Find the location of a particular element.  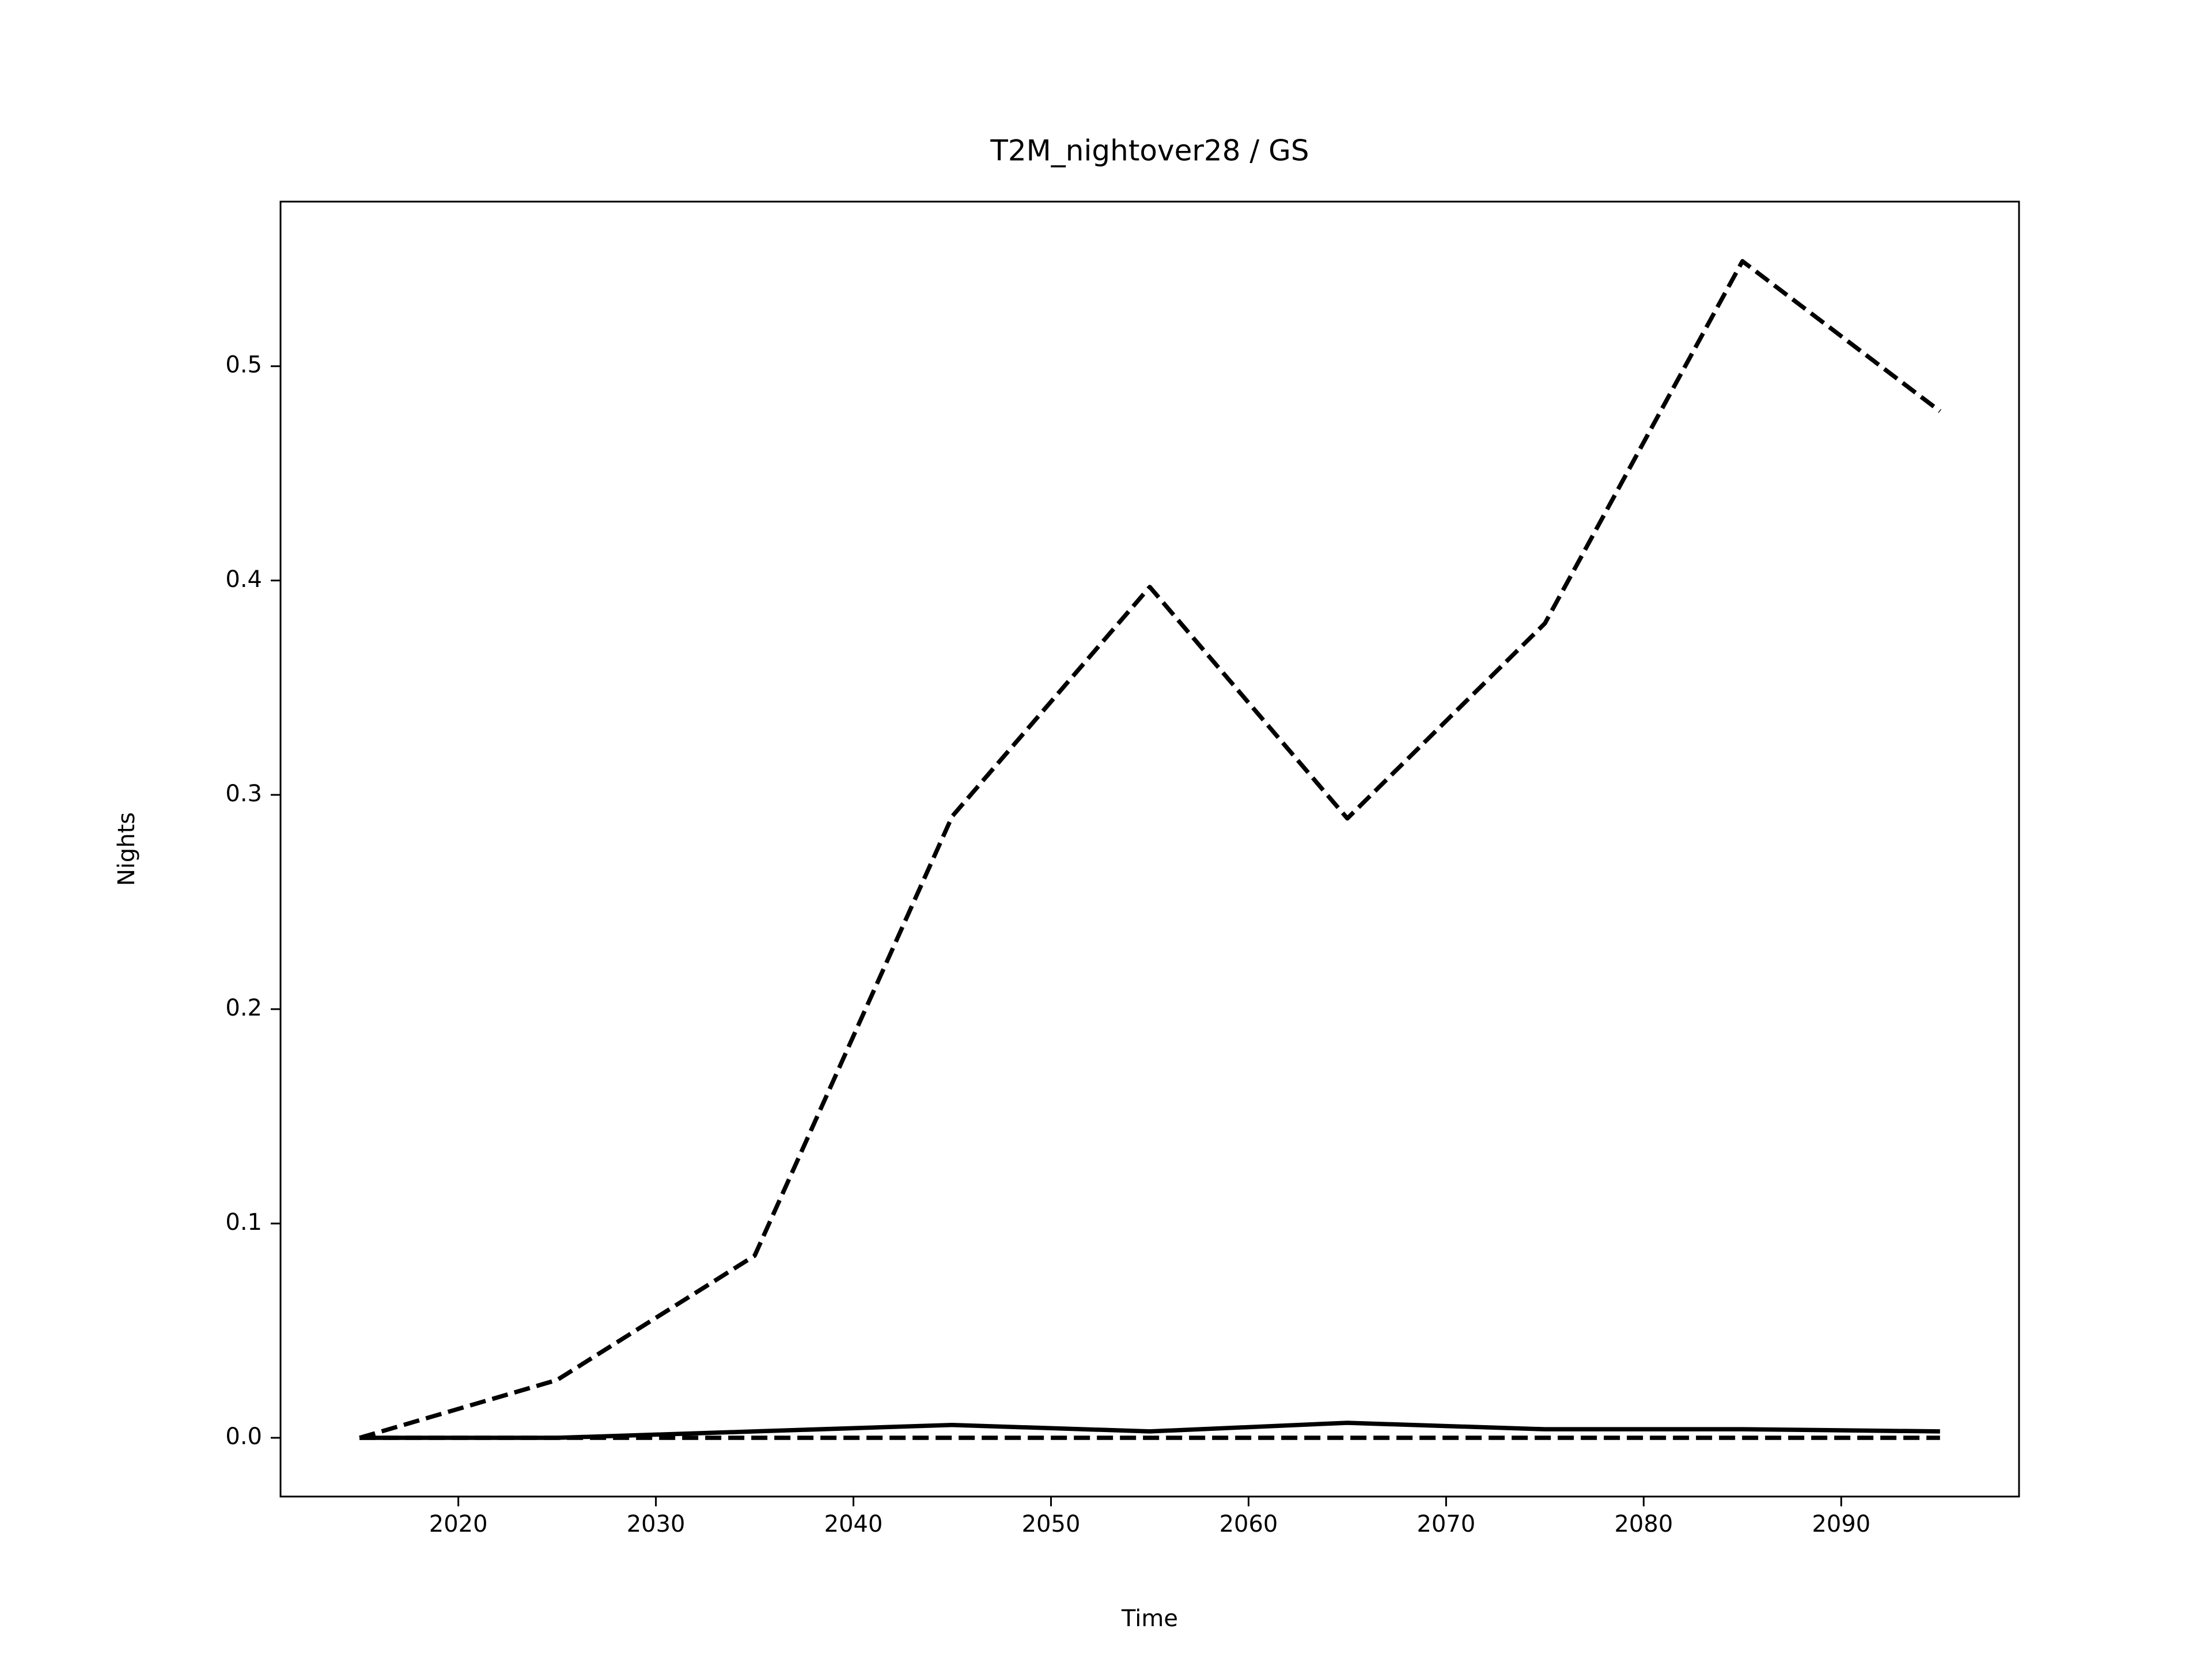

x-axis-label: Time is located at coordinates (1149, 1618).